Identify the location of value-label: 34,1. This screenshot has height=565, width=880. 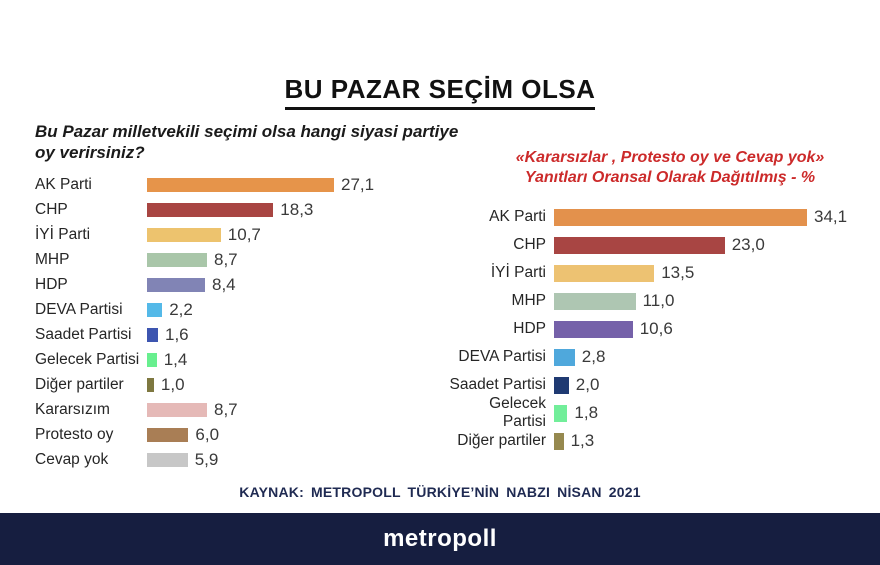
(831, 216).